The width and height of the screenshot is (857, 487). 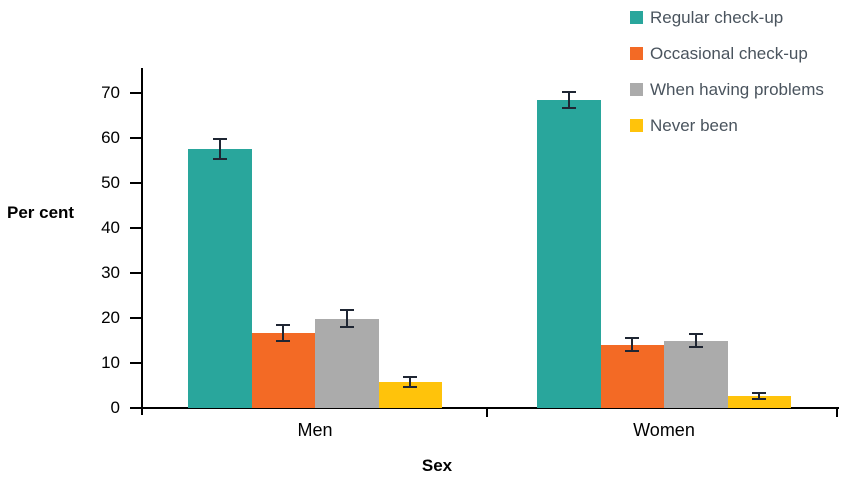 What do you see at coordinates (490, 408) in the screenshot?
I see `x-axis-line` at bounding box center [490, 408].